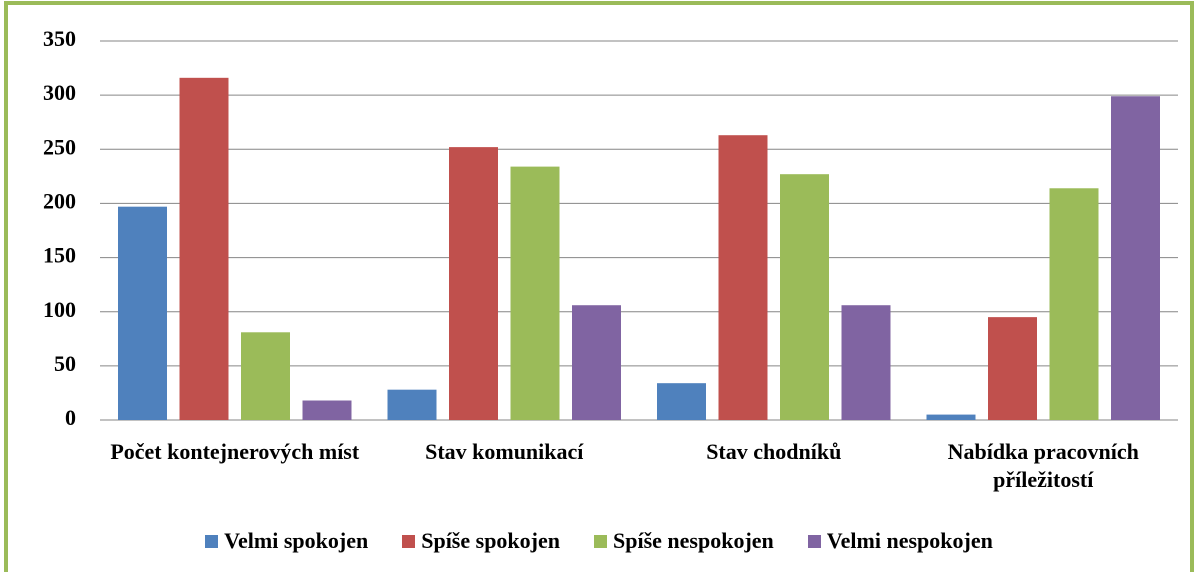  I want to click on legend-item: Velmi nespokojen, so click(900, 541).